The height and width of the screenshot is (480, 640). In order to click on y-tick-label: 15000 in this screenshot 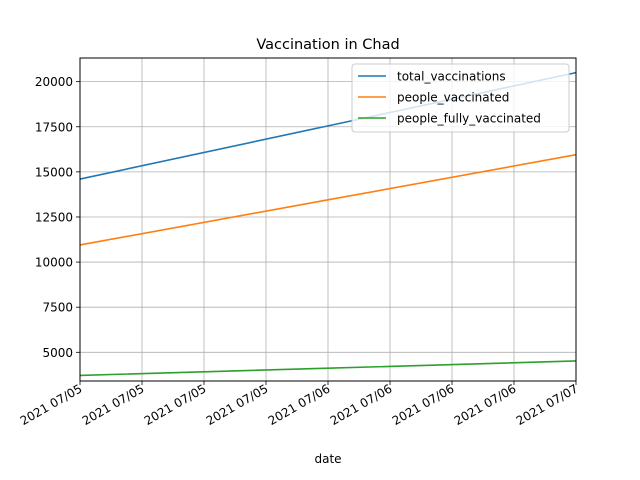, I will do `click(54, 172)`.